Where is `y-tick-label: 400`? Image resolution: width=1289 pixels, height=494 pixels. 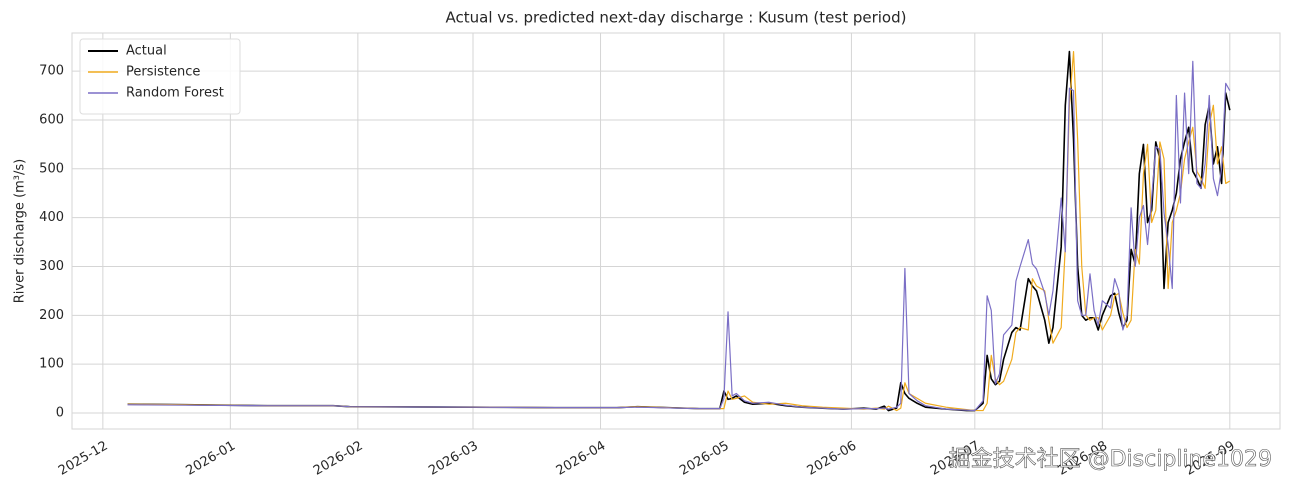 y-tick-label: 400 is located at coordinates (51, 217).